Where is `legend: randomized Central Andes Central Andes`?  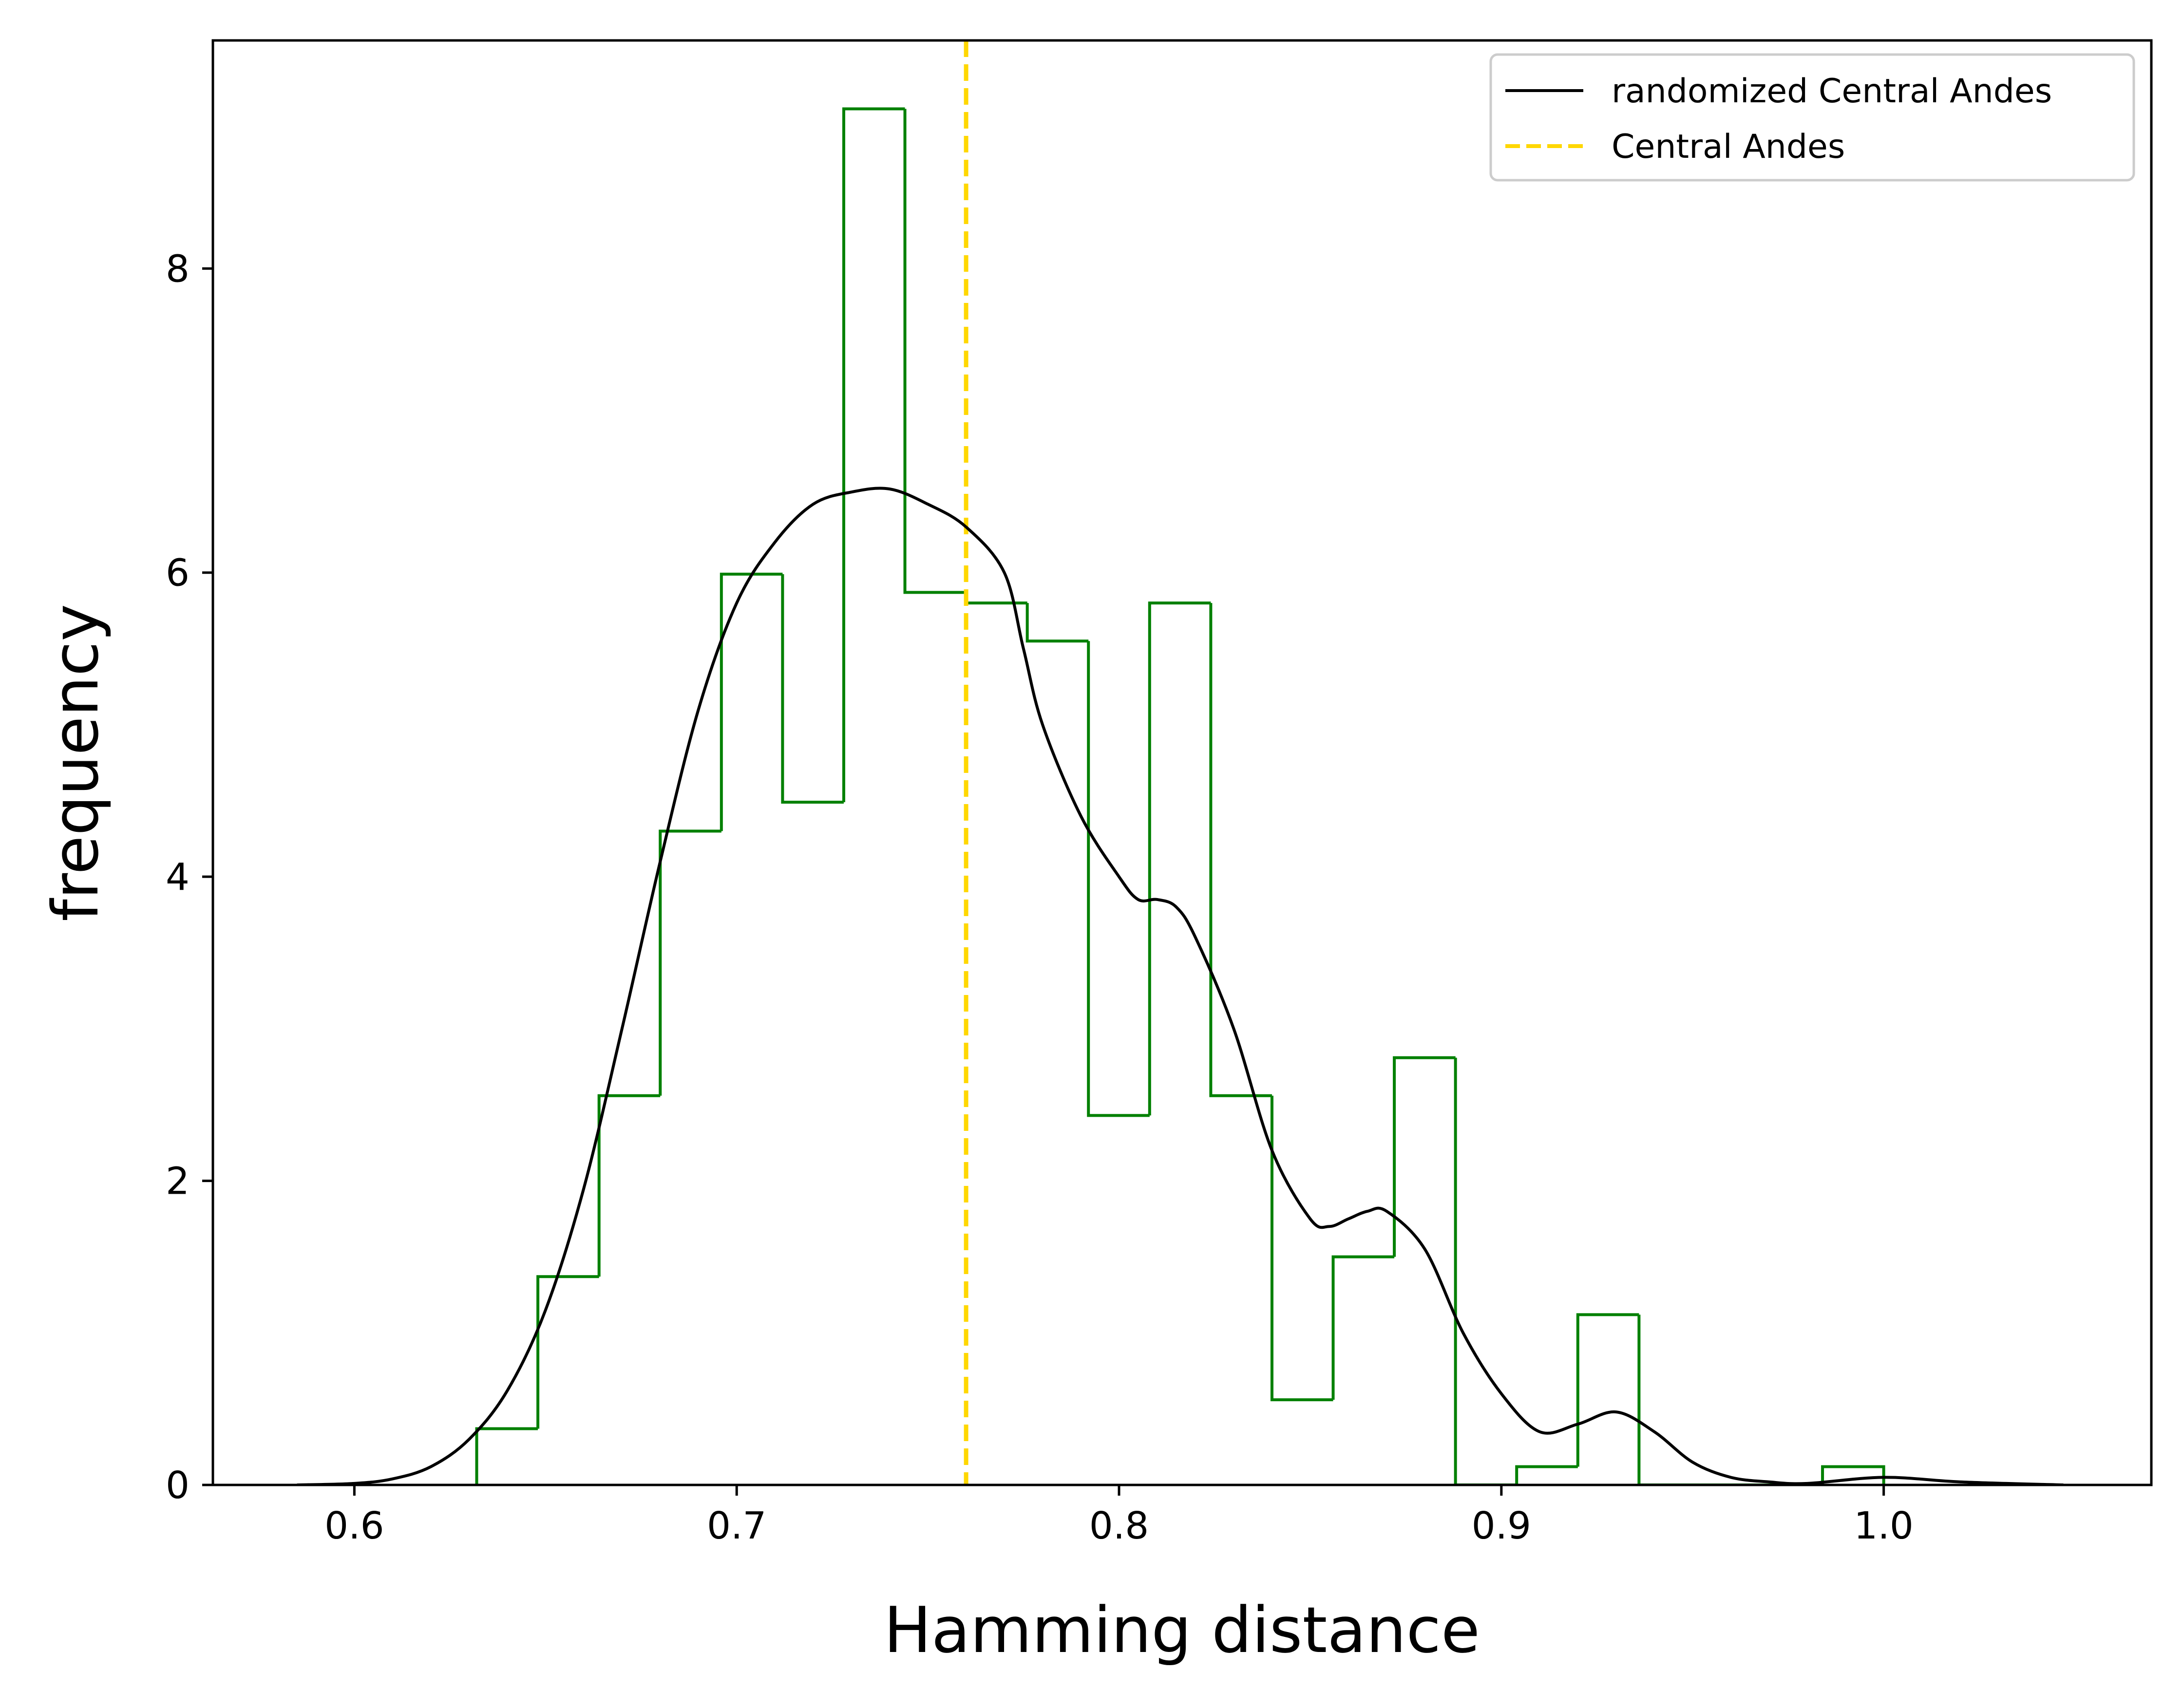 legend: randomized Central Andes Central Andes is located at coordinates (1812, 117).